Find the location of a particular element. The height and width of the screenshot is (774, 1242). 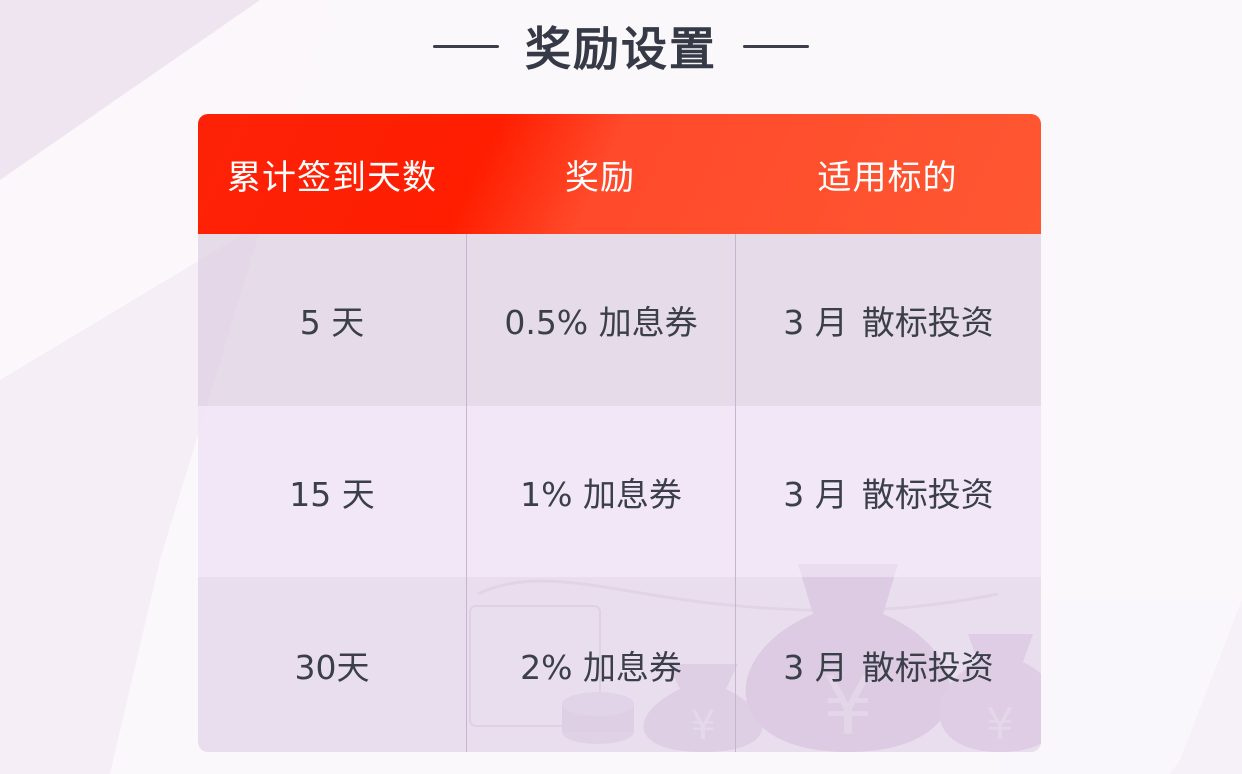

cell-reward: 2% 加息券 is located at coordinates (600, 664).